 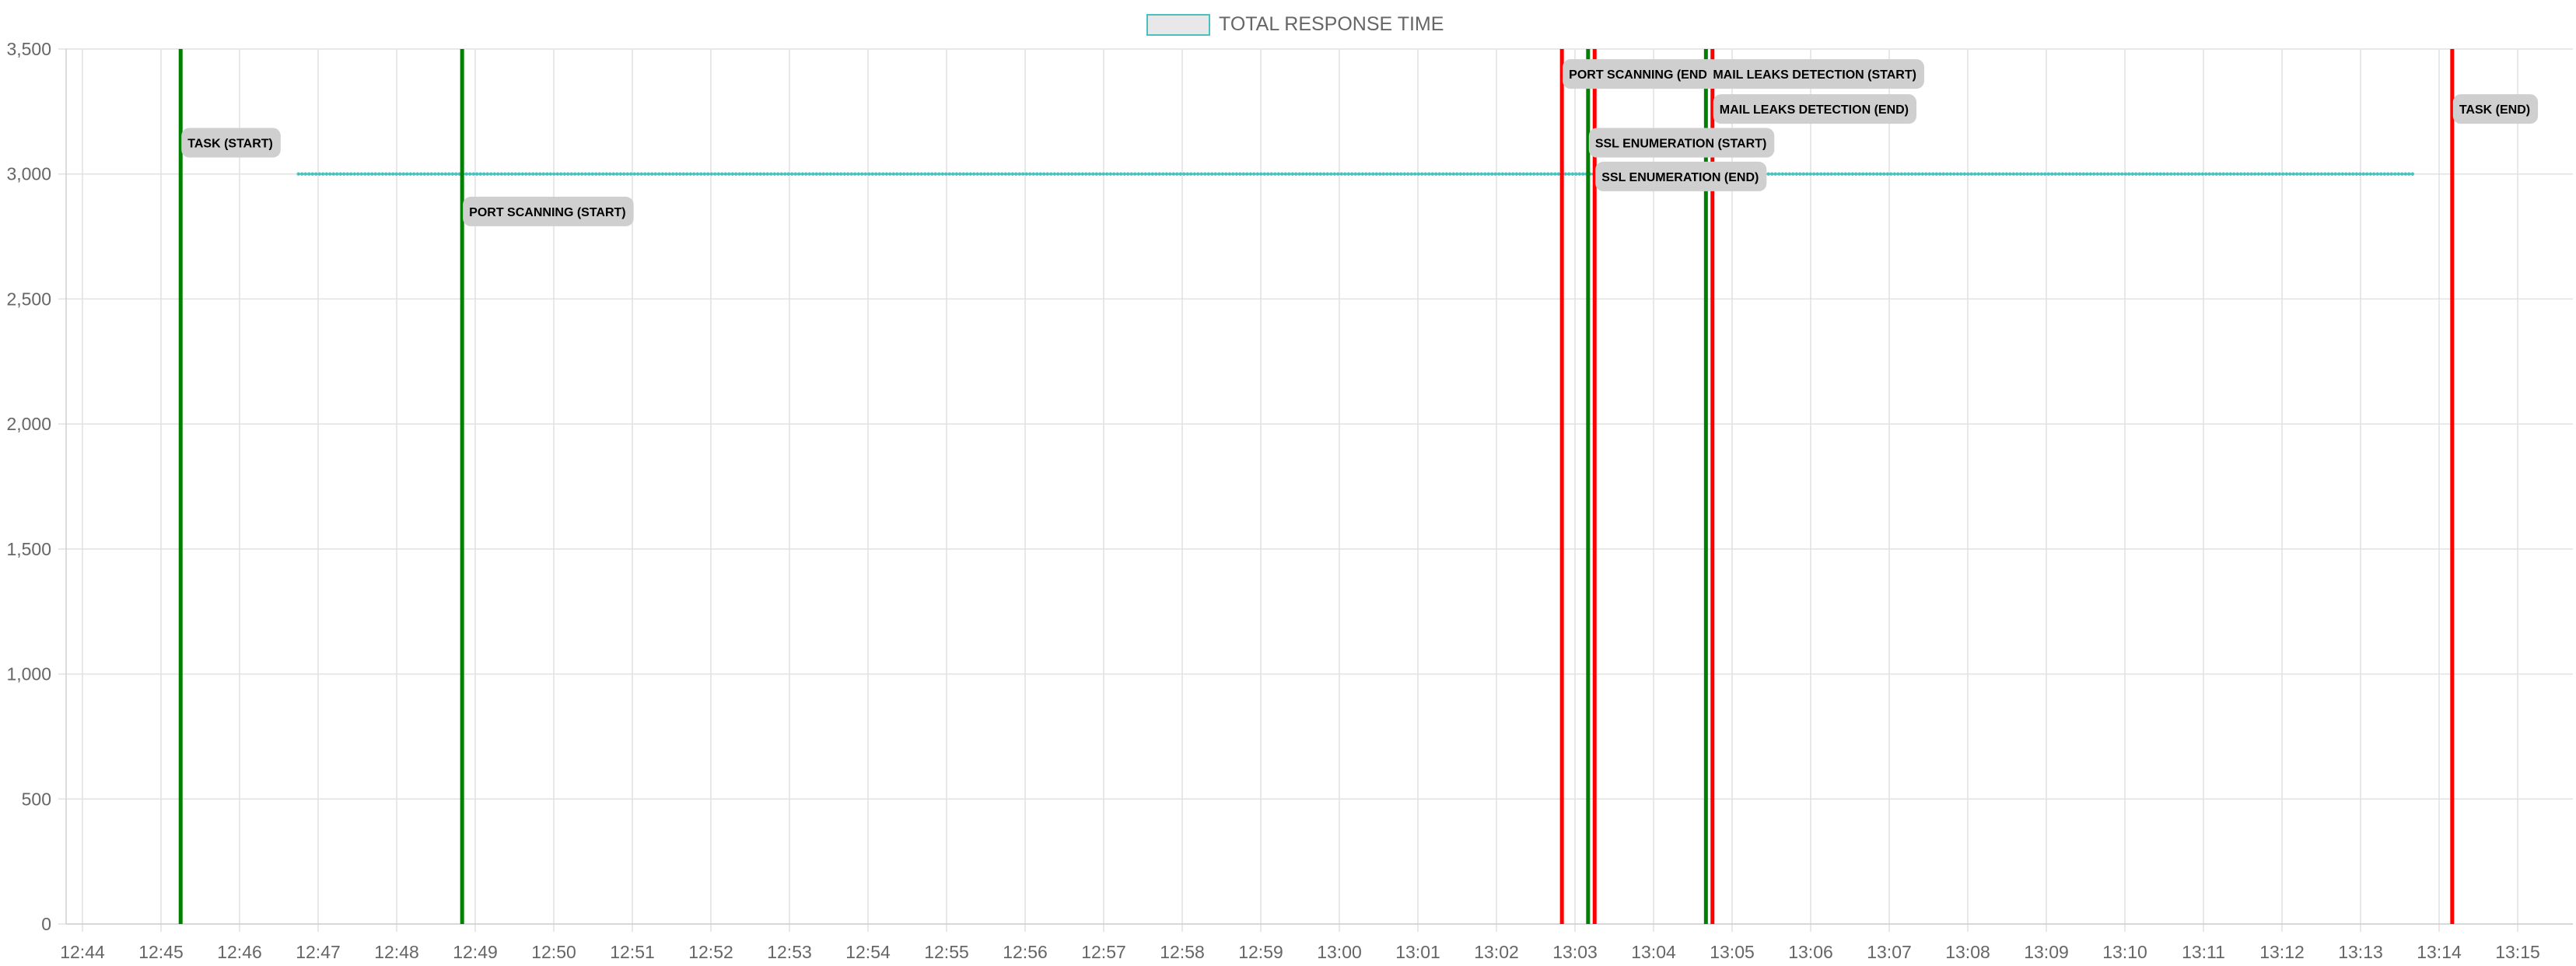 I want to click on annotation-label-box, so click(x=1682, y=143).